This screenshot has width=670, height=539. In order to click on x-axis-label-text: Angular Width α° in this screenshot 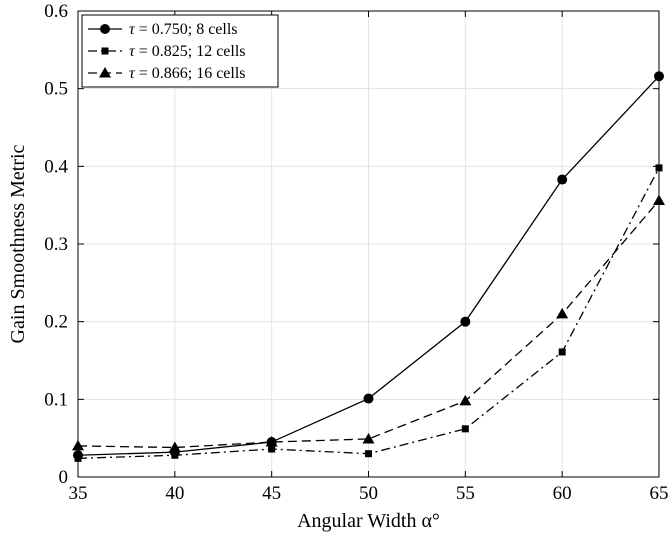, I will do `click(368, 521)`.